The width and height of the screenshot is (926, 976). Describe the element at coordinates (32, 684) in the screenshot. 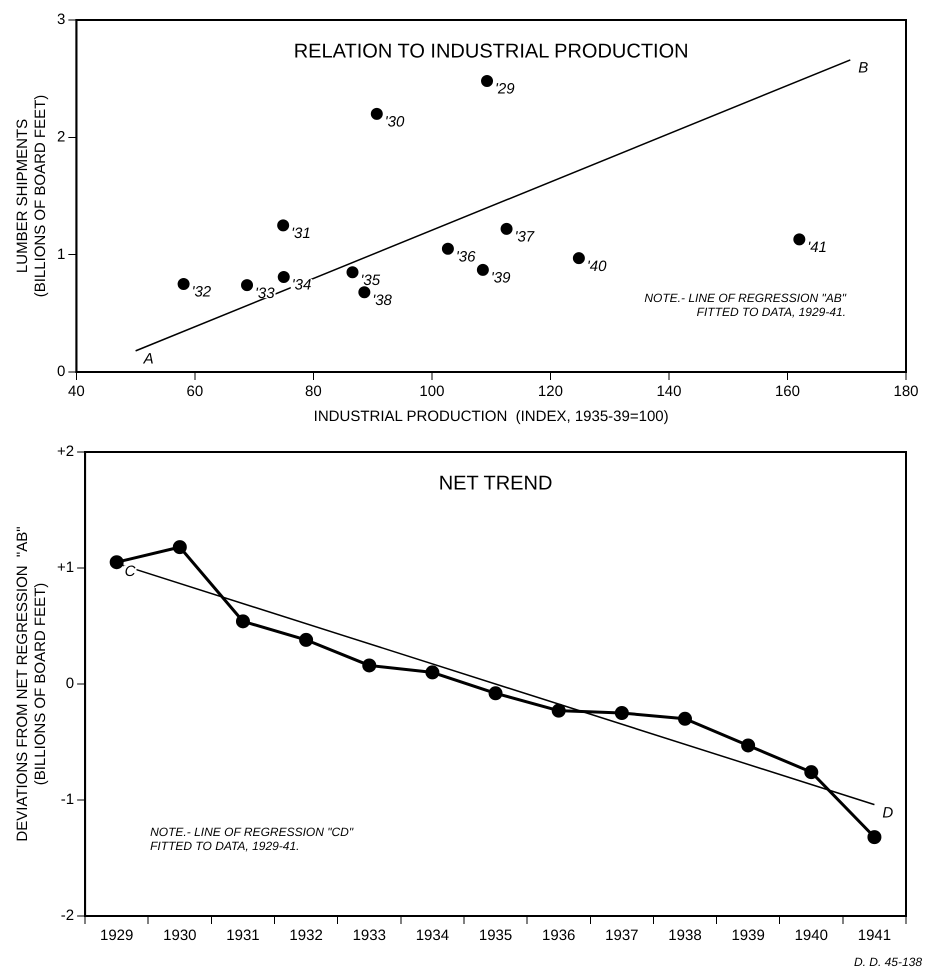

I see `y-axis-title: DEVIATIONS FROM NET REGRESSION "AB" (BILLIONS OF BOARD FEET)` at that location.